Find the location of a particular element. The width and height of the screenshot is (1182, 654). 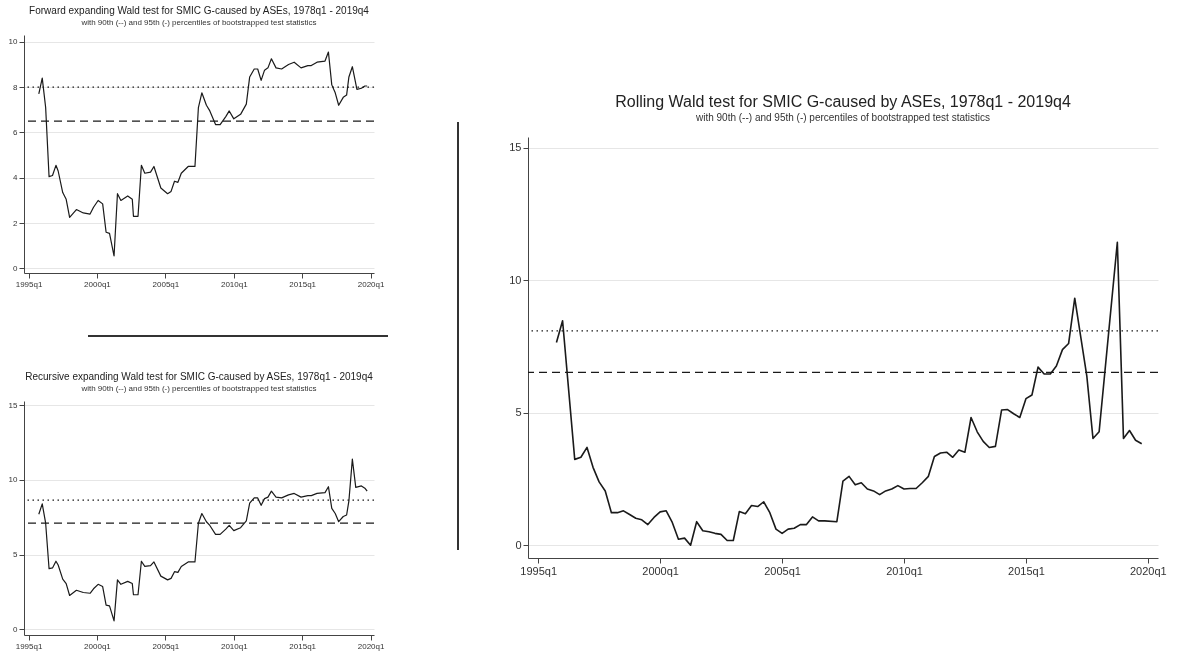

chart-title: Recursive expanding Wald test for SMIC G-caused by ASEs, 1978q1 - 2019q4 is located at coordinates (199, 376).